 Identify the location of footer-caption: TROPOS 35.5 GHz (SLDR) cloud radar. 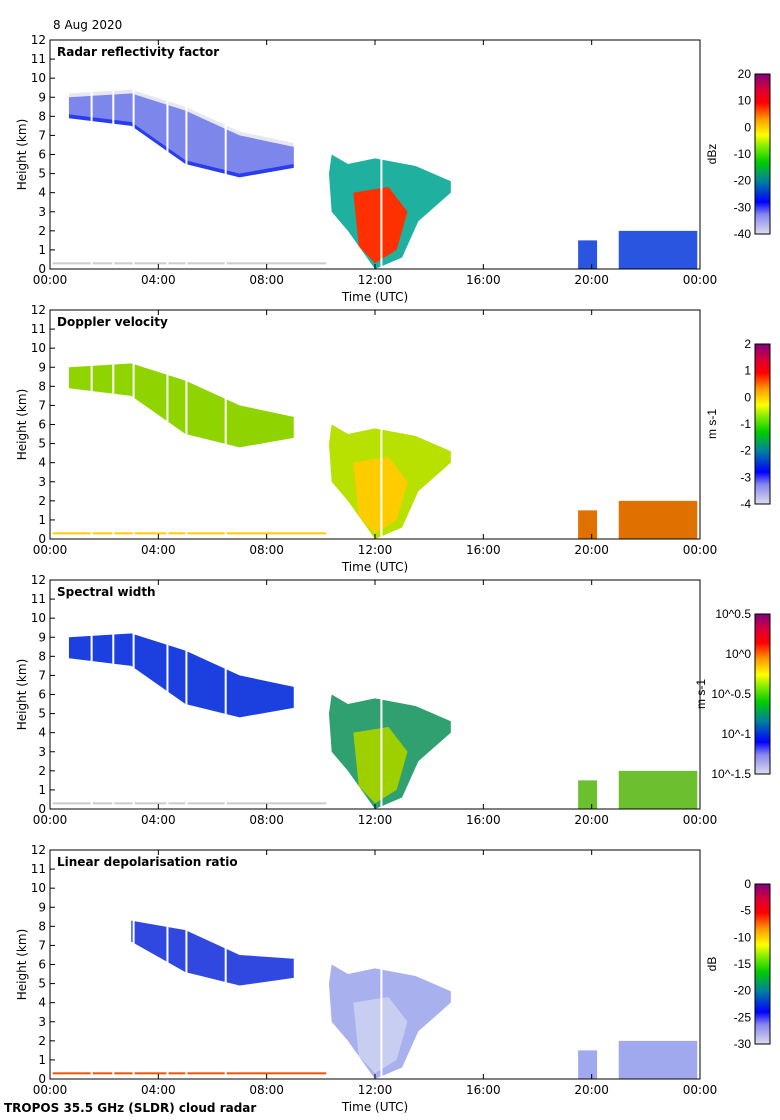
(130, 1108).